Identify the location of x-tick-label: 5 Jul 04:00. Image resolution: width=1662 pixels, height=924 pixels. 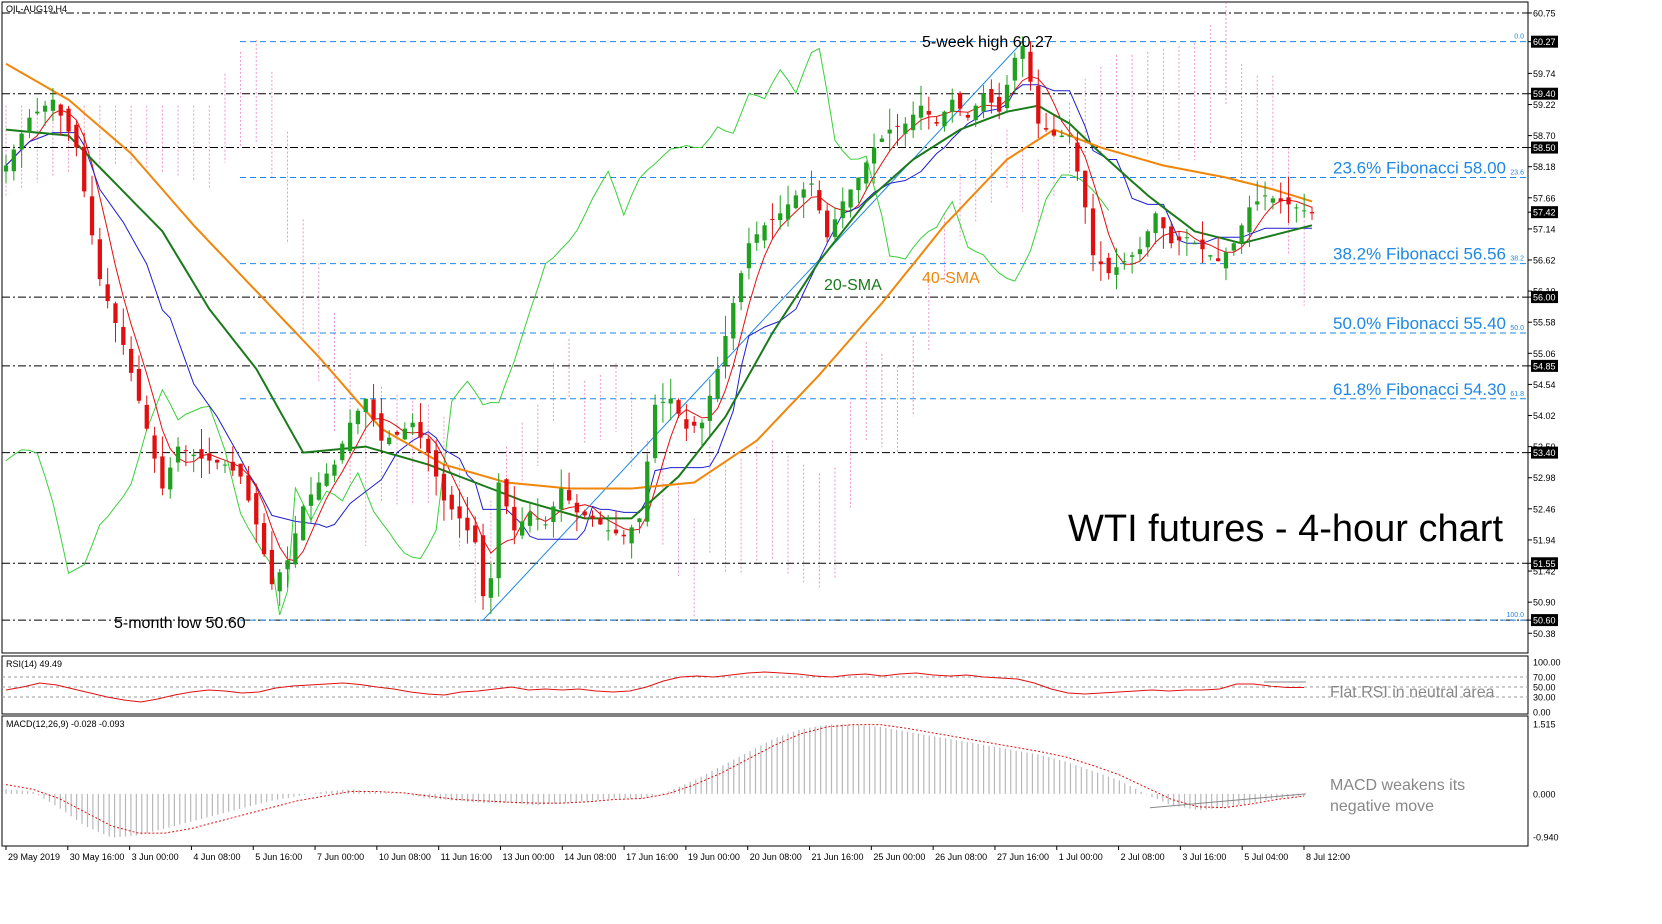
(1266, 857).